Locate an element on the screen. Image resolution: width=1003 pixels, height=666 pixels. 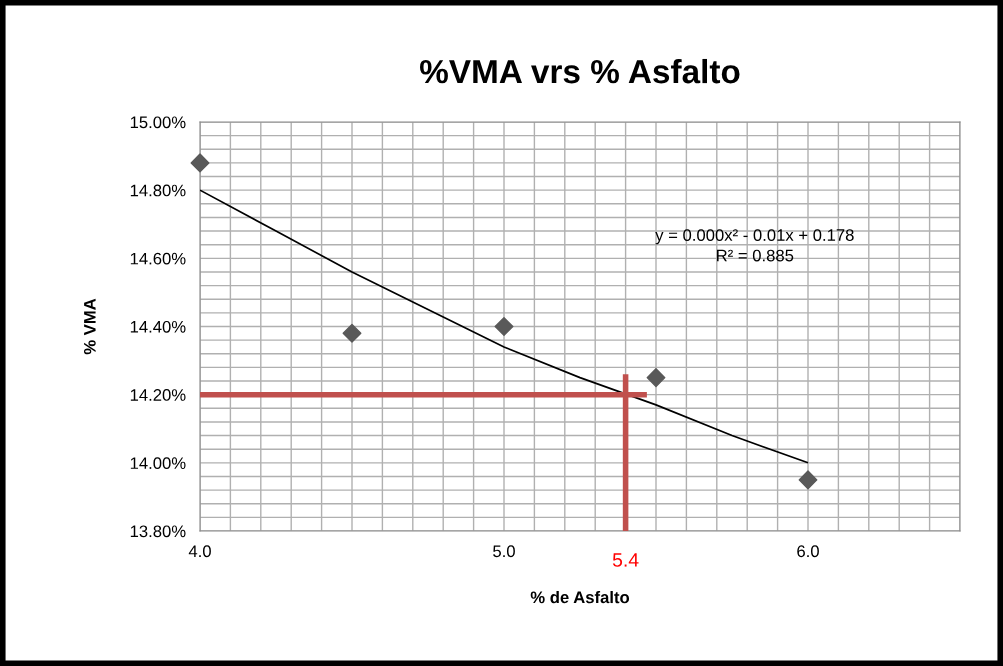
y-tick-label: 14.80% is located at coordinates (158, 190).